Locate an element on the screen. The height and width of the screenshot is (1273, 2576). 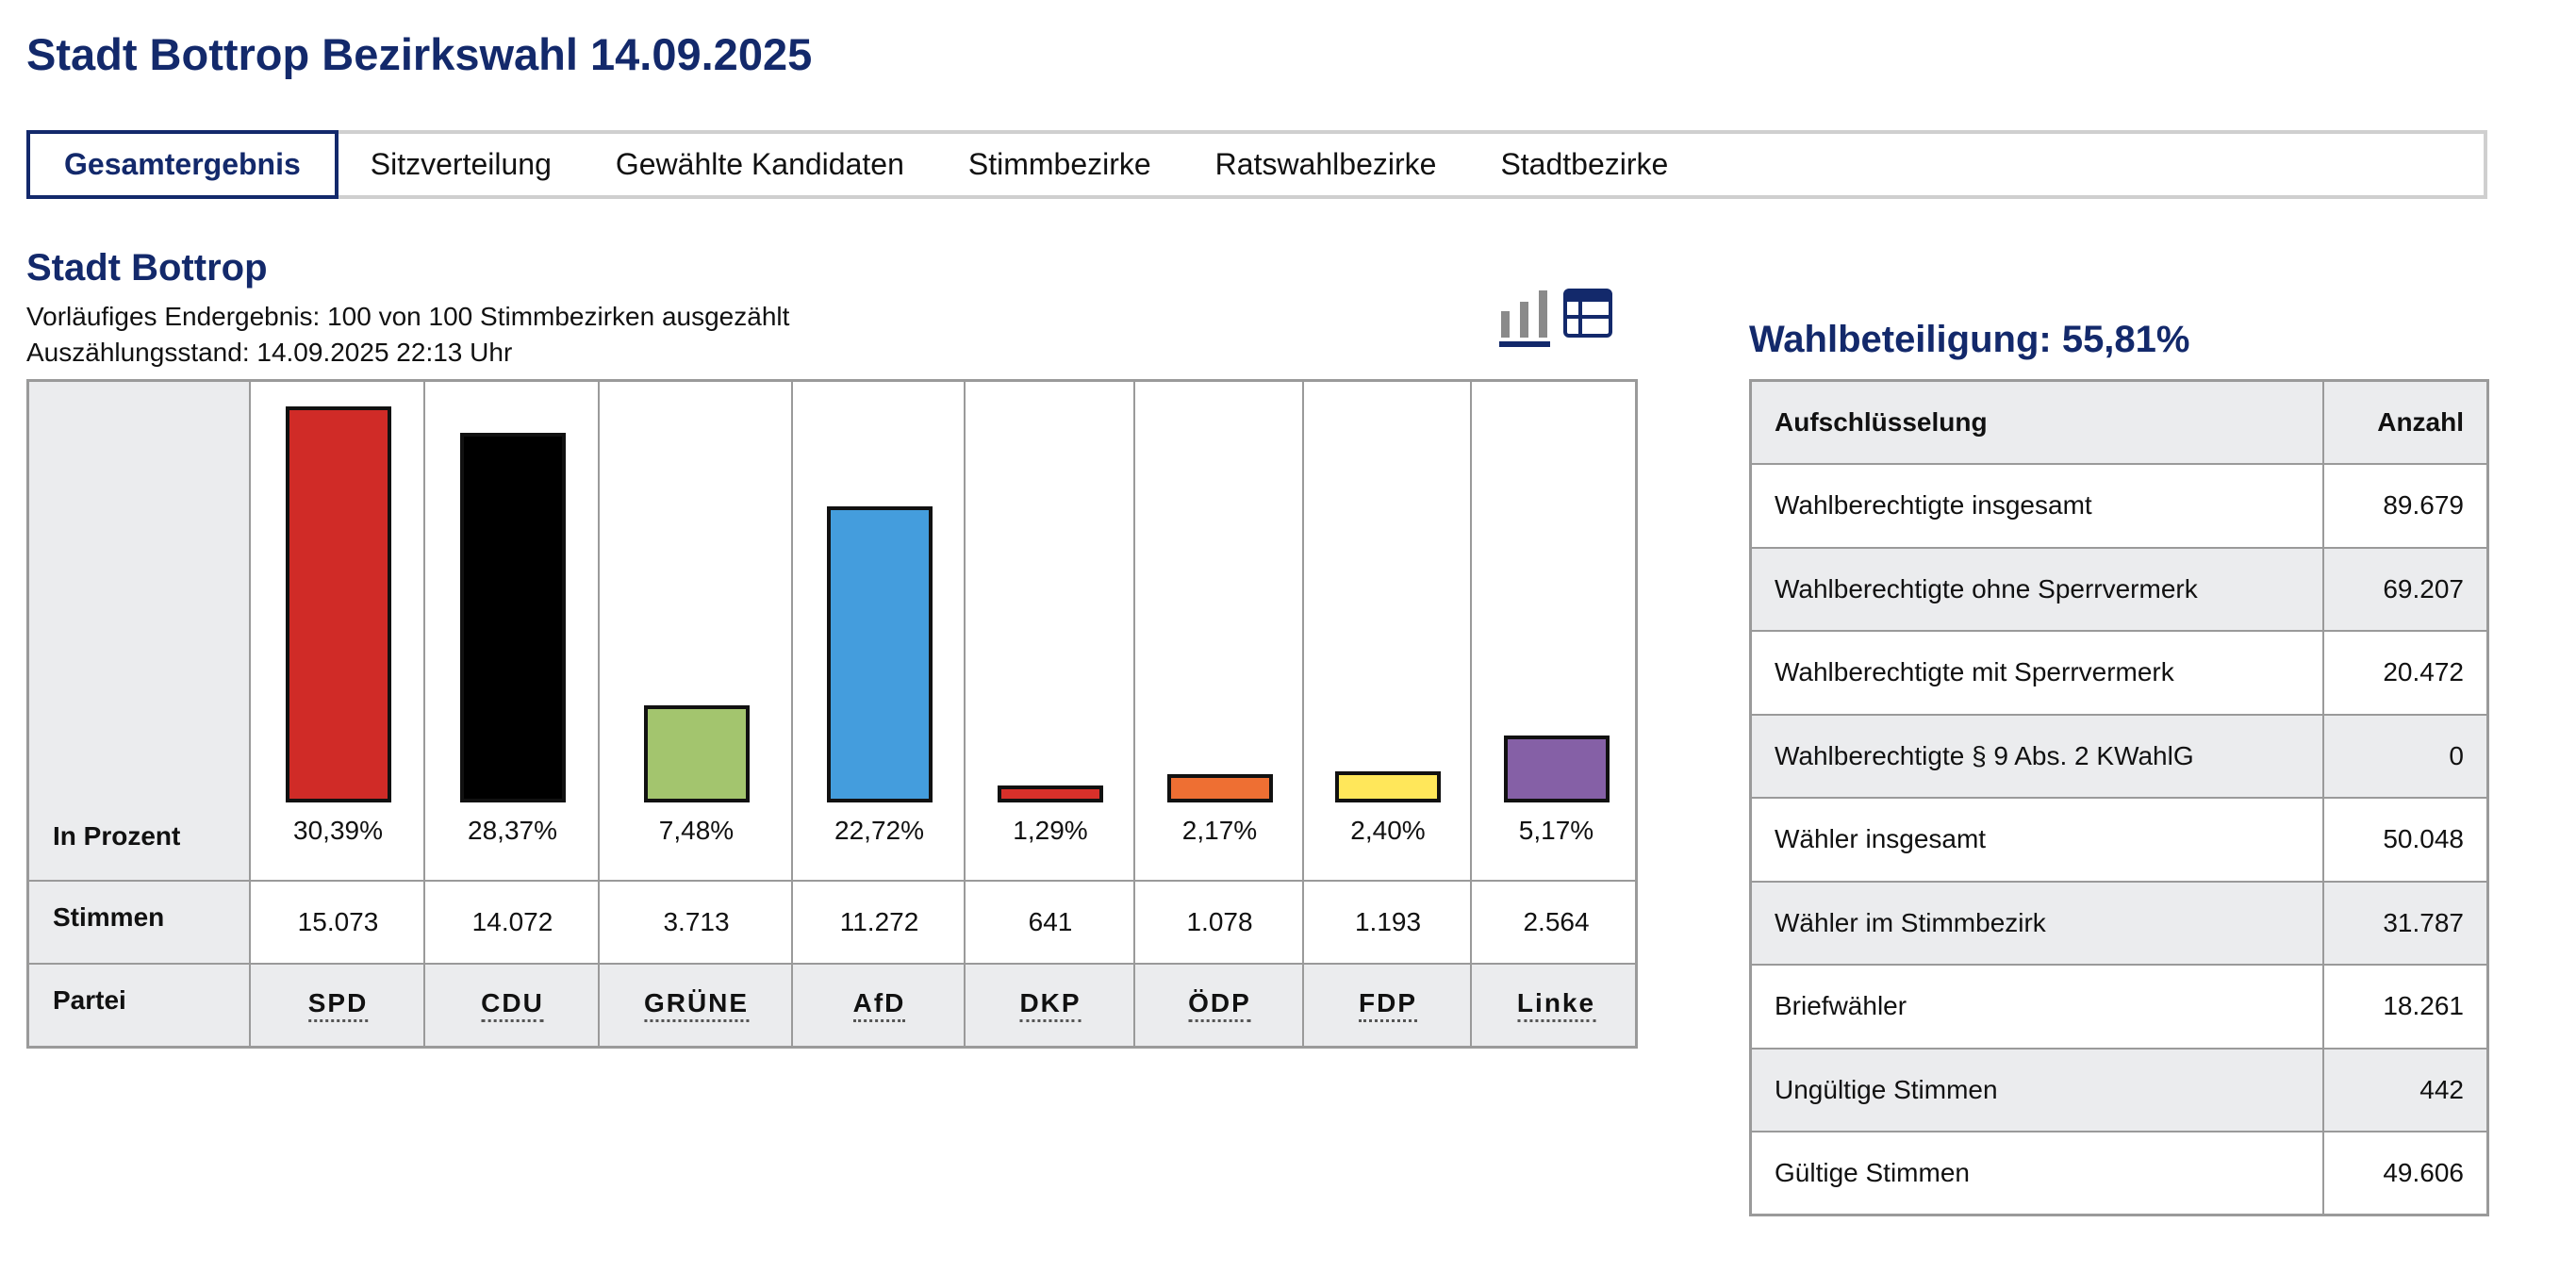
turnout-row-value: 20.472 is located at coordinates (2404, 673).